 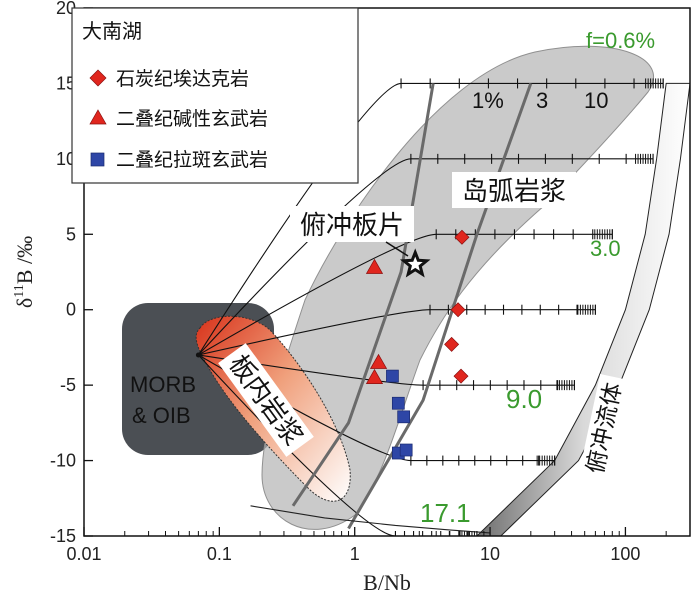 What do you see at coordinates (397, 249) in the screenshot?
I see `slab-pointer` at bounding box center [397, 249].